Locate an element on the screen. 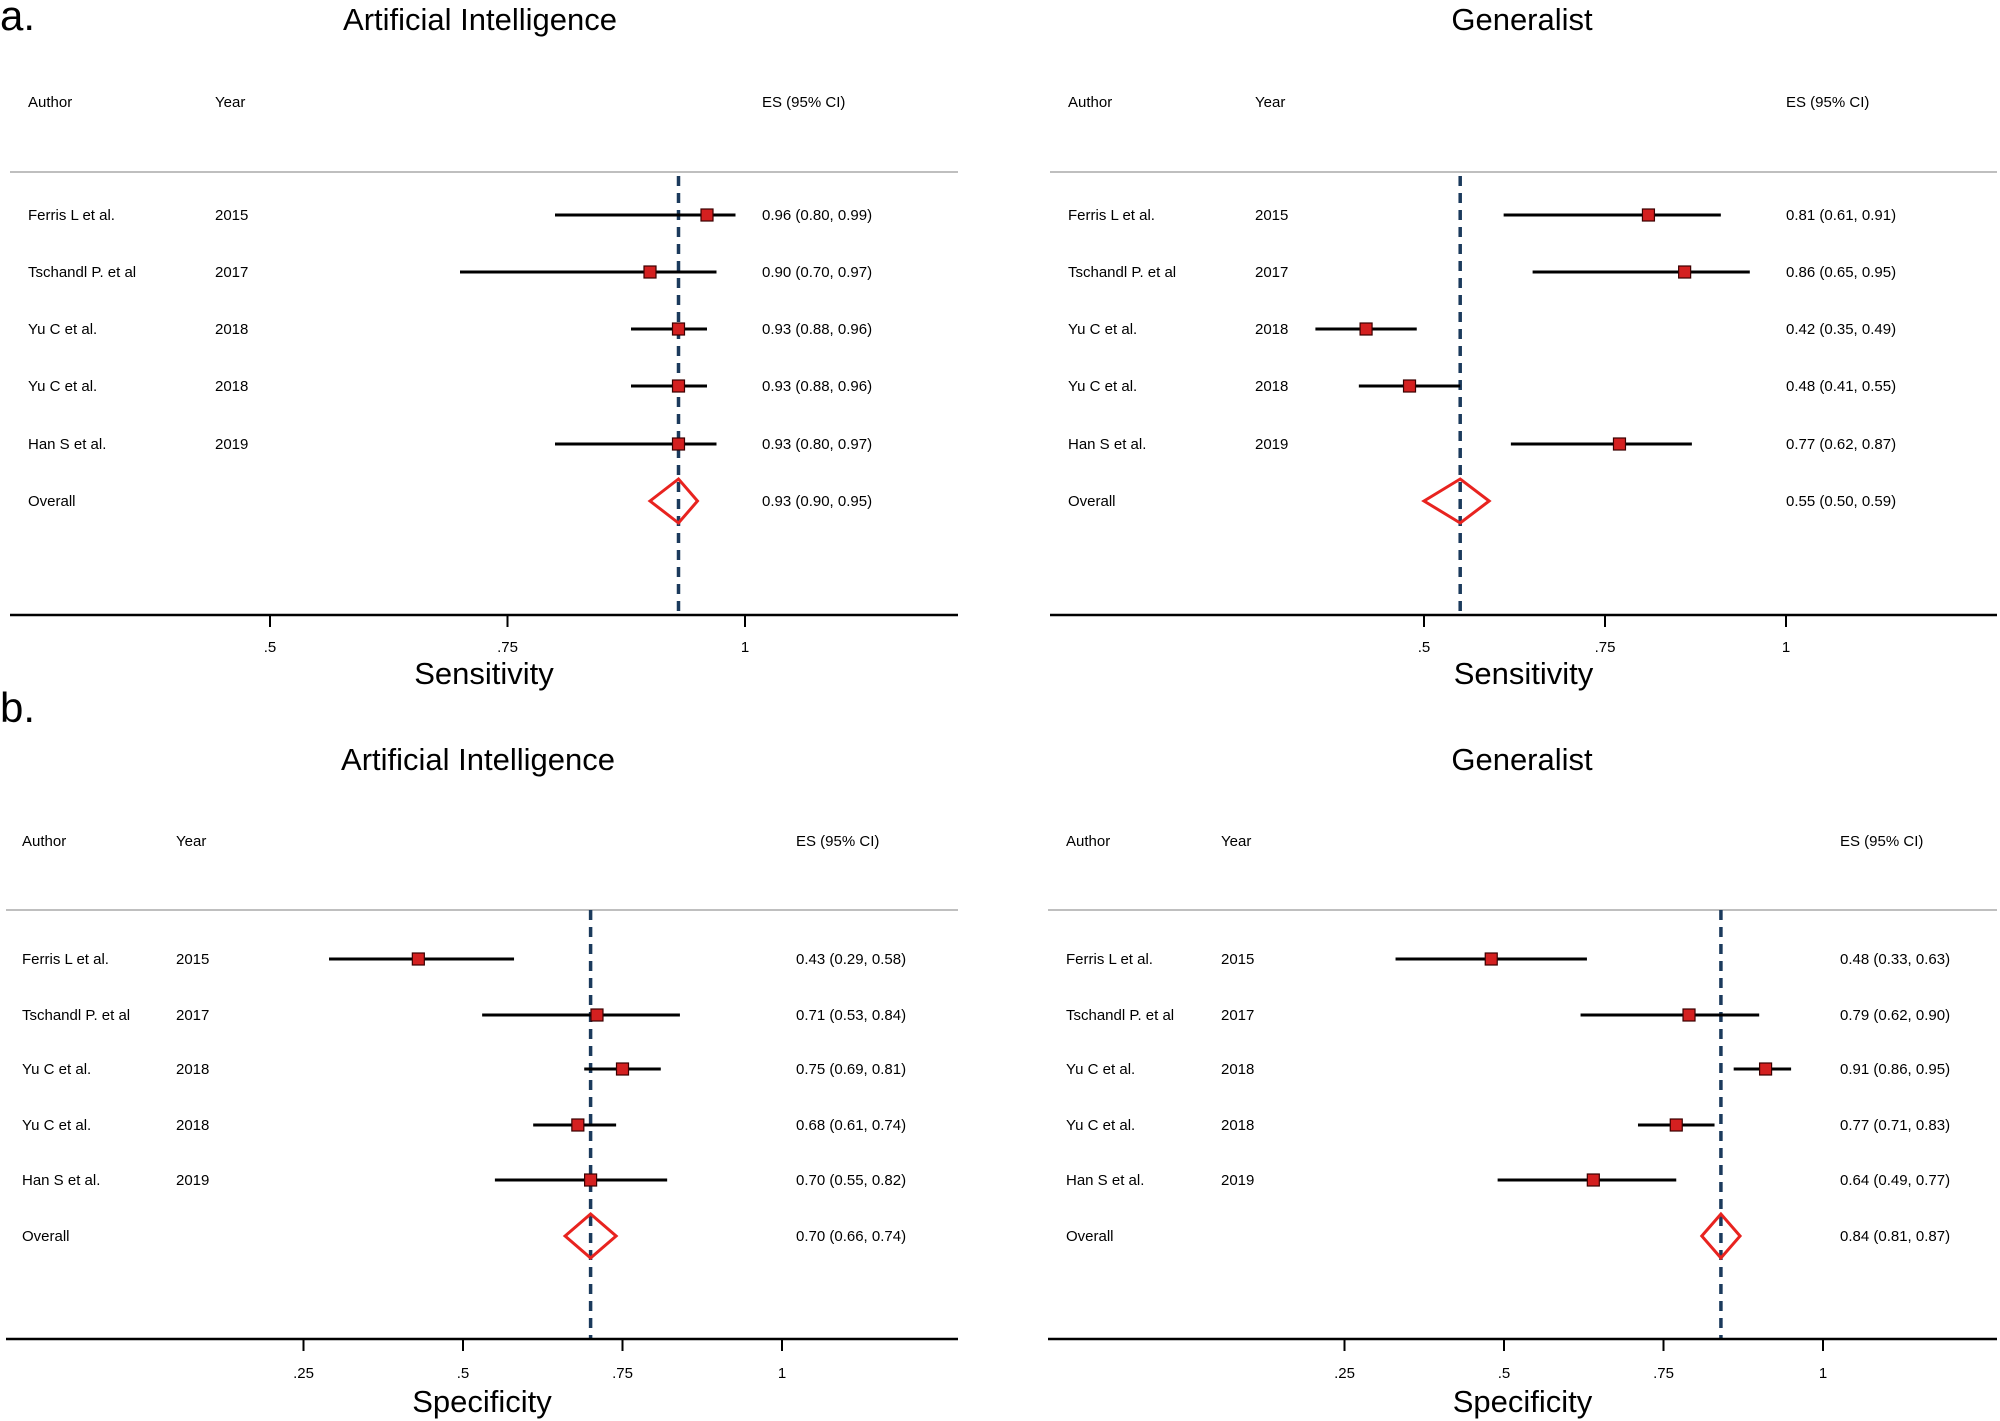  panel-b-label: b. is located at coordinates (18, 707).